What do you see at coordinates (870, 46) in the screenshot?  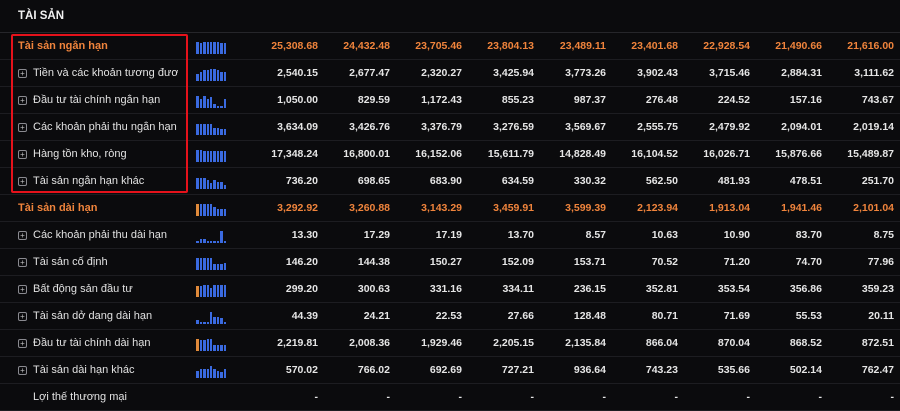 I see `value-cell: 21,616.00` at bounding box center [870, 46].